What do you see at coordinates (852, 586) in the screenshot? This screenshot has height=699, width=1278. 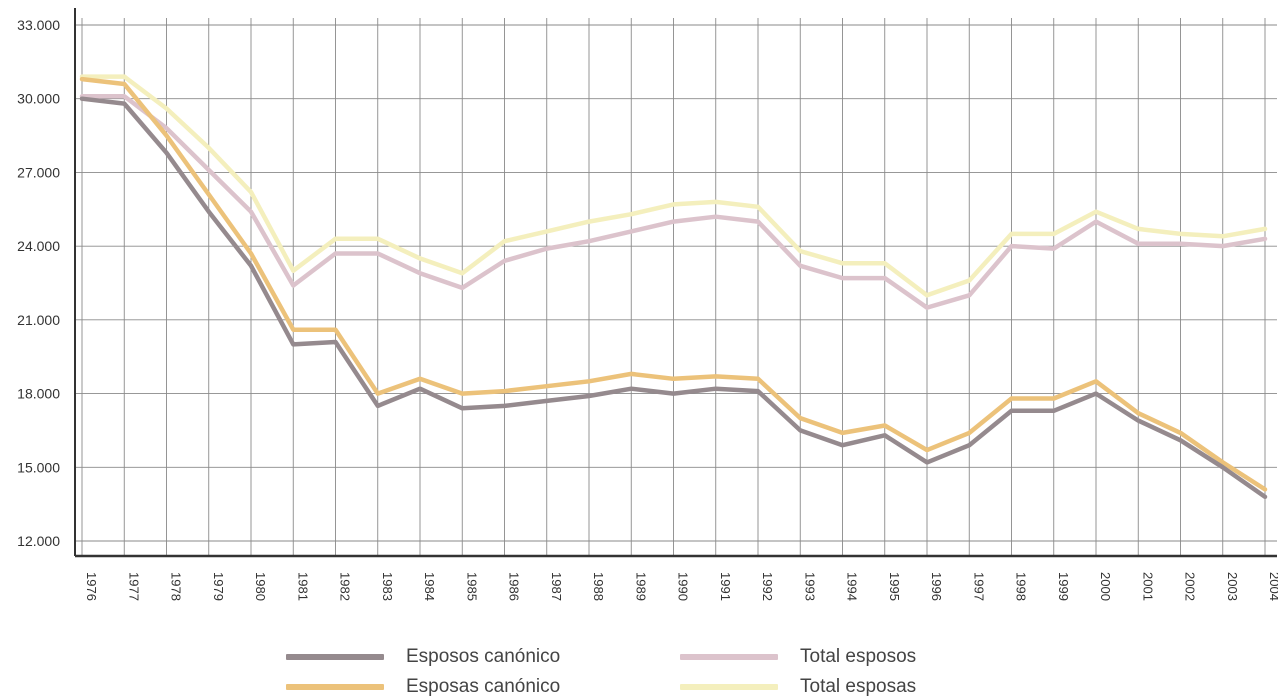 I see `x-tick-label: 1994` at bounding box center [852, 586].